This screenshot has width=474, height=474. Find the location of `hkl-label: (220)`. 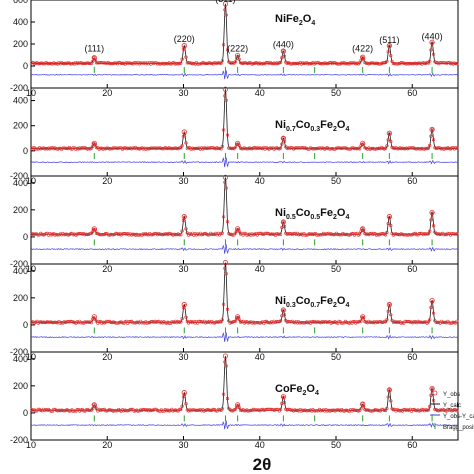

hkl-label: (220) is located at coordinates (184, 39).